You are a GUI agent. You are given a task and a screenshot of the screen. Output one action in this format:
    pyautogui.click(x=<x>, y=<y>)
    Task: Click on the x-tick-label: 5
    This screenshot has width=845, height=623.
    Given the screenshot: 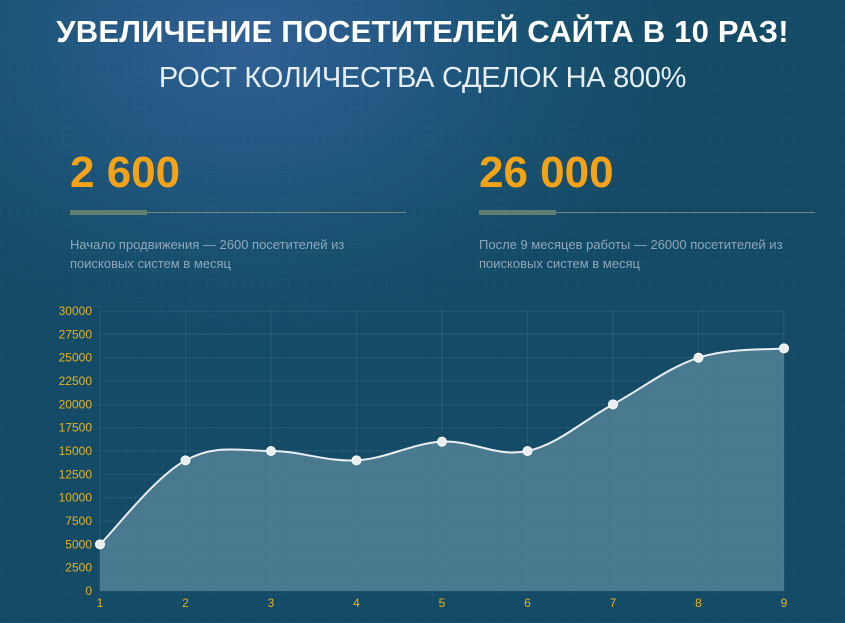 What is the action you would take?
    pyautogui.click(x=442, y=603)
    